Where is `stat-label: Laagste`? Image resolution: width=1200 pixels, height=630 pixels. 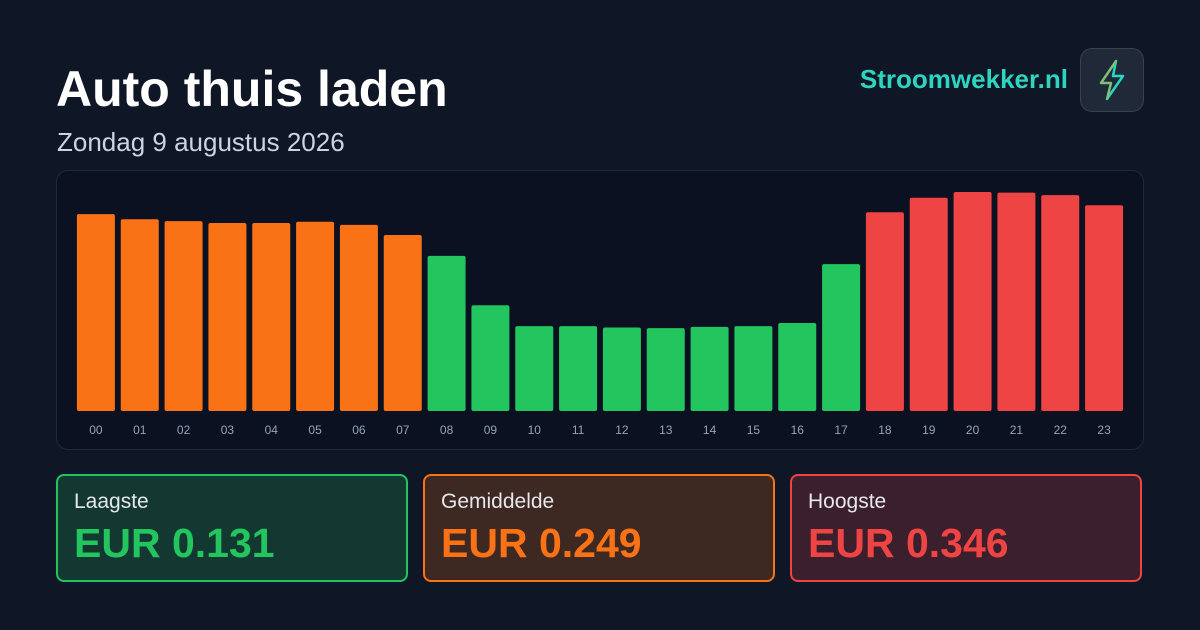 stat-label: Laagste is located at coordinates (111, 501).